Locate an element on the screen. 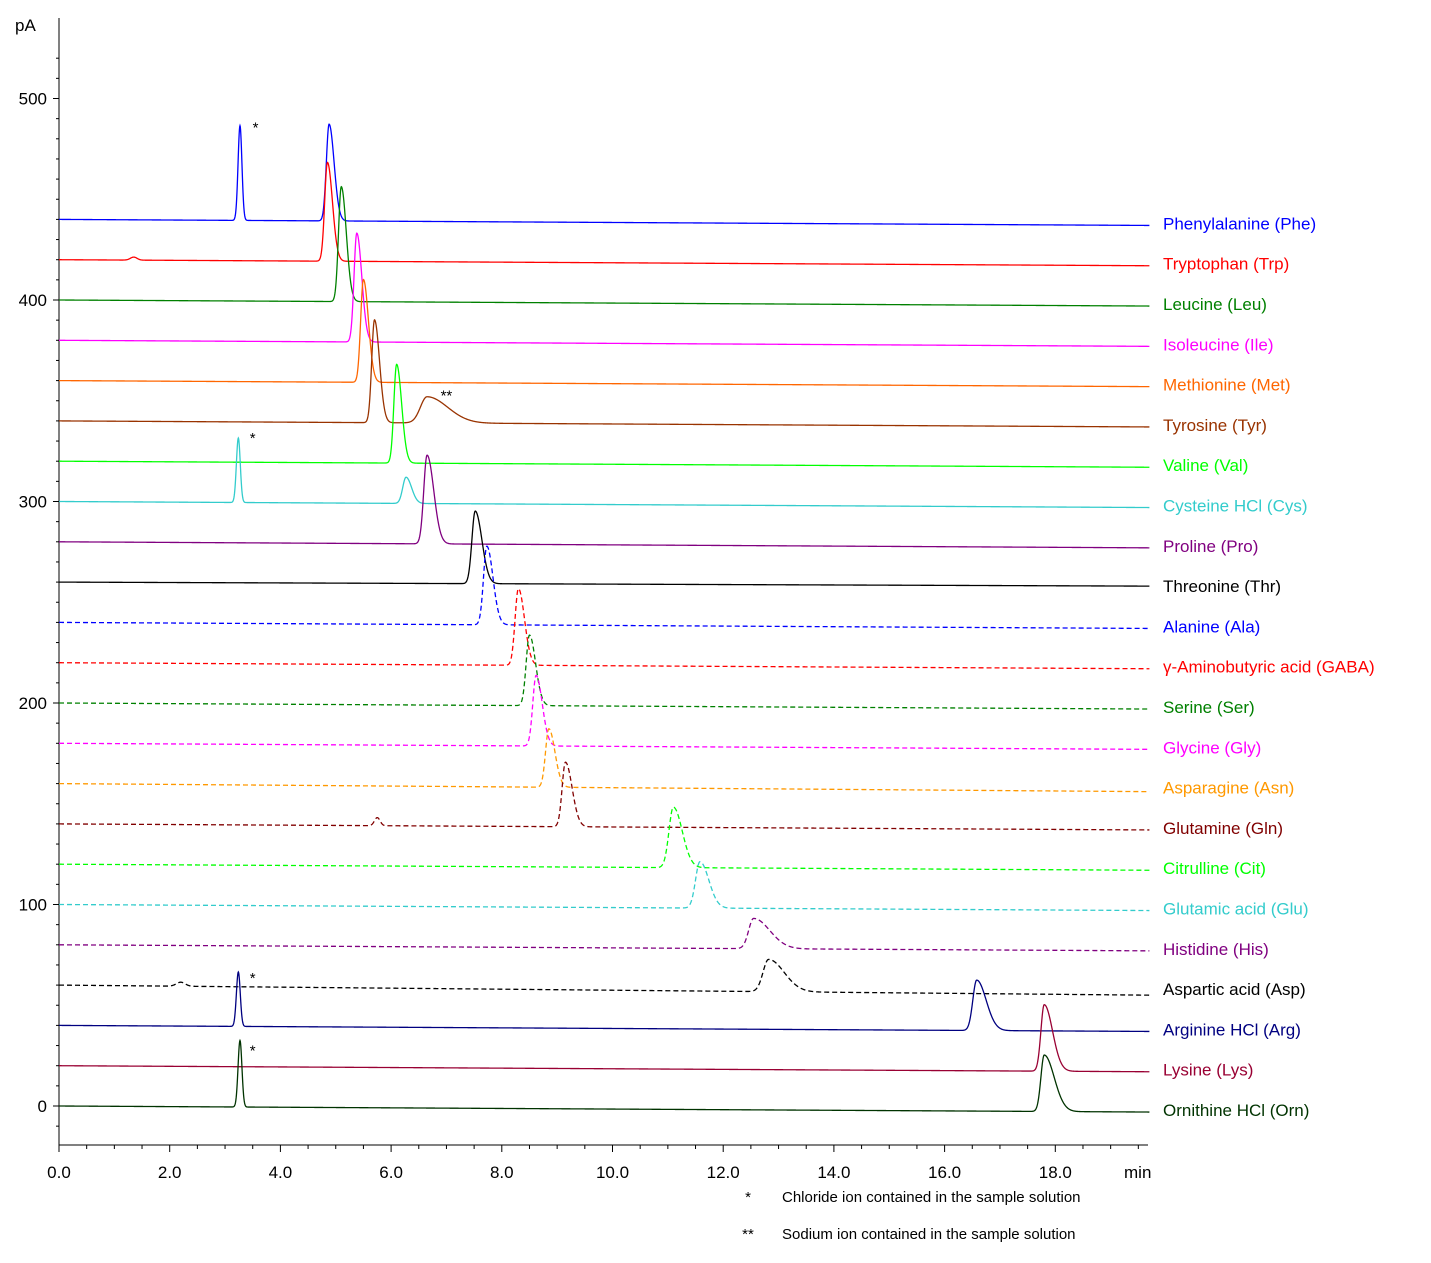  x-tick-label: 14.0 is located at coordinates (833, 1172).